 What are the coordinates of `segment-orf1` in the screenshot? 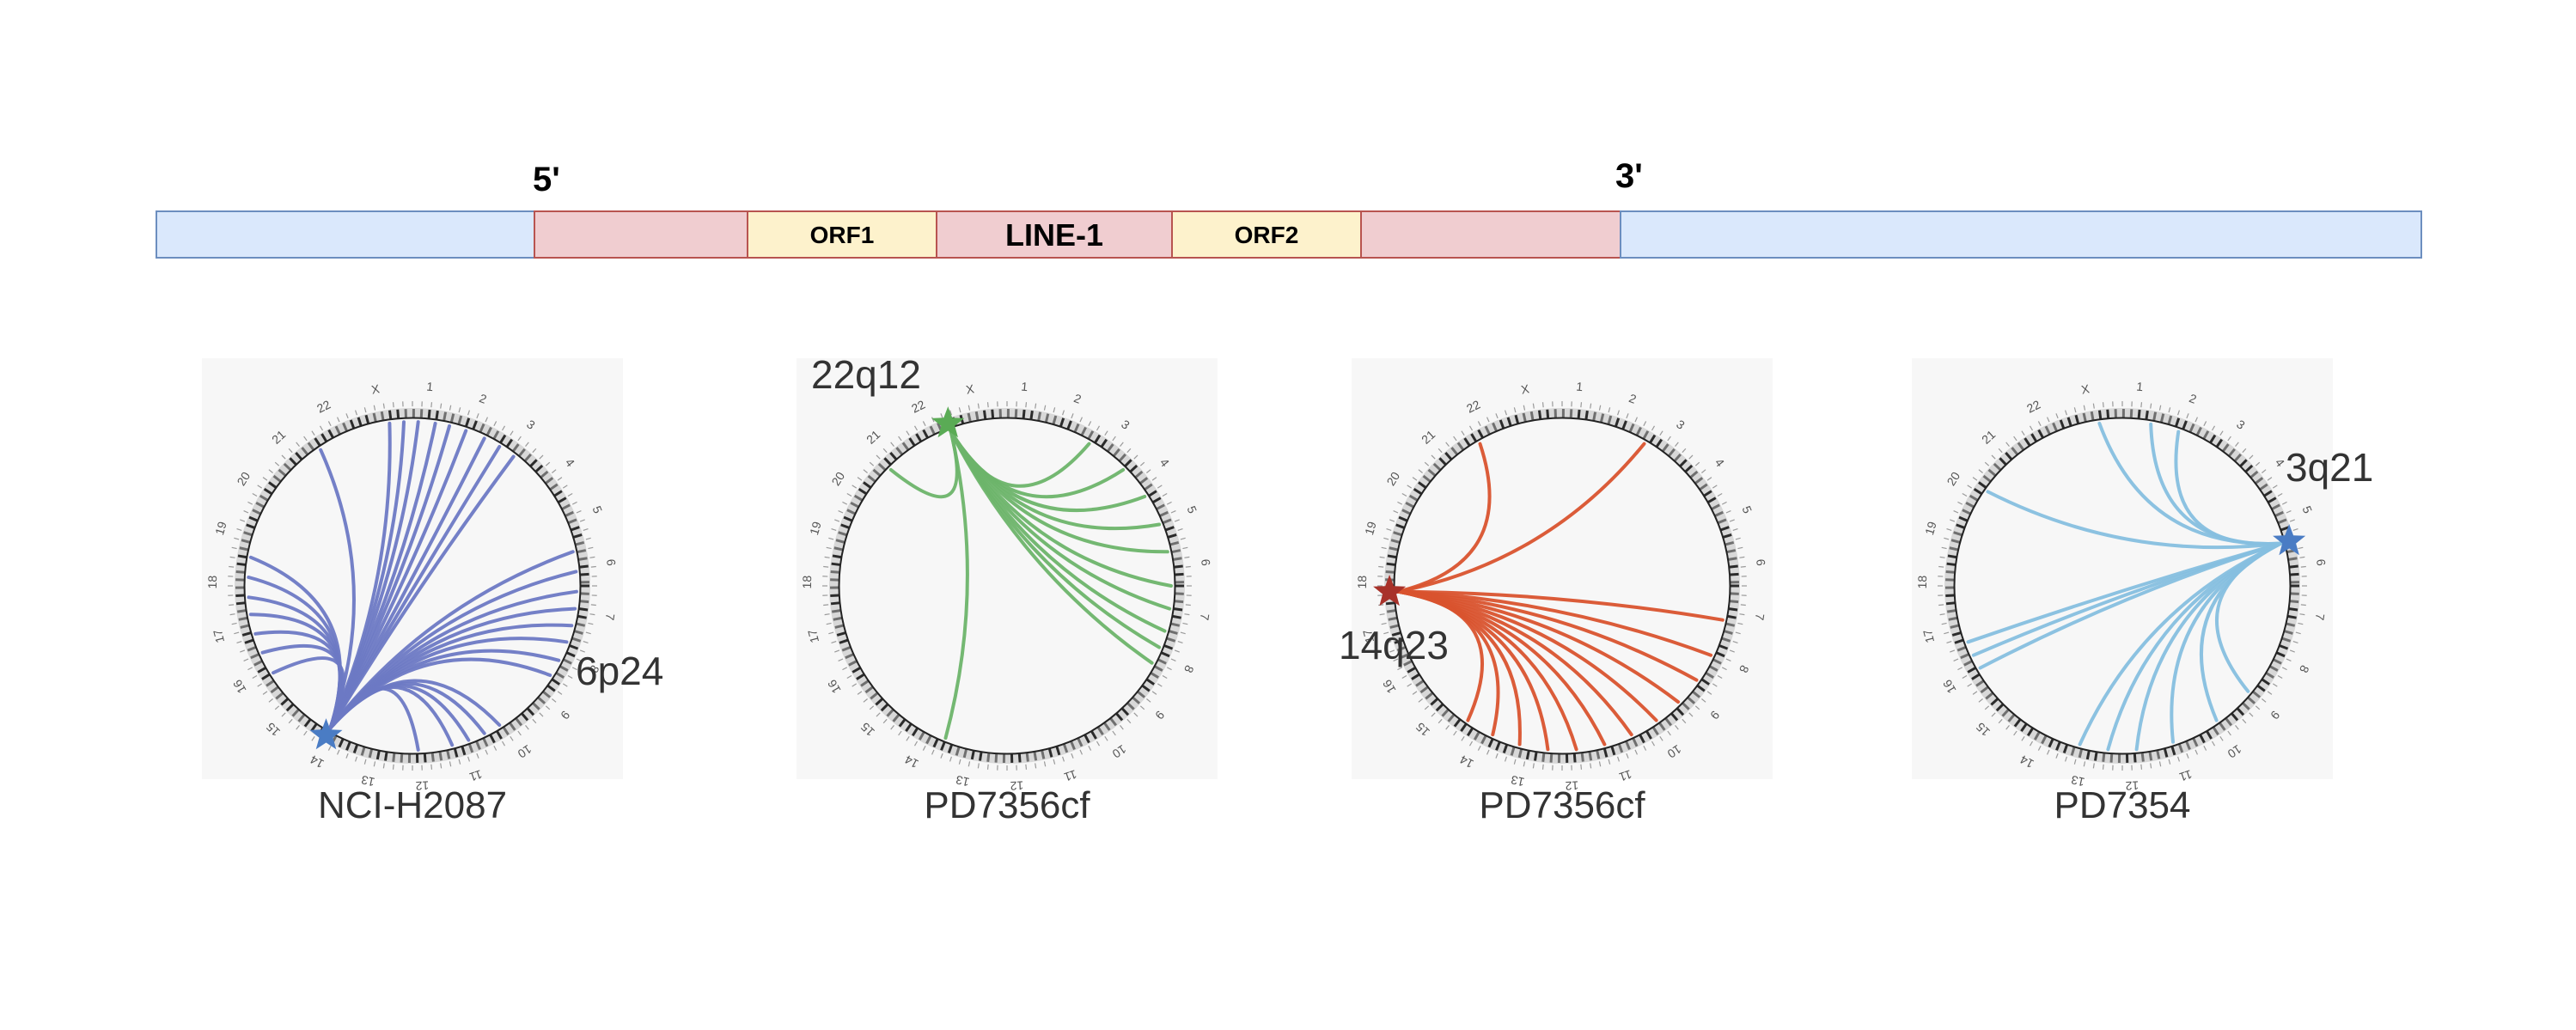 It's located at (842, 235).